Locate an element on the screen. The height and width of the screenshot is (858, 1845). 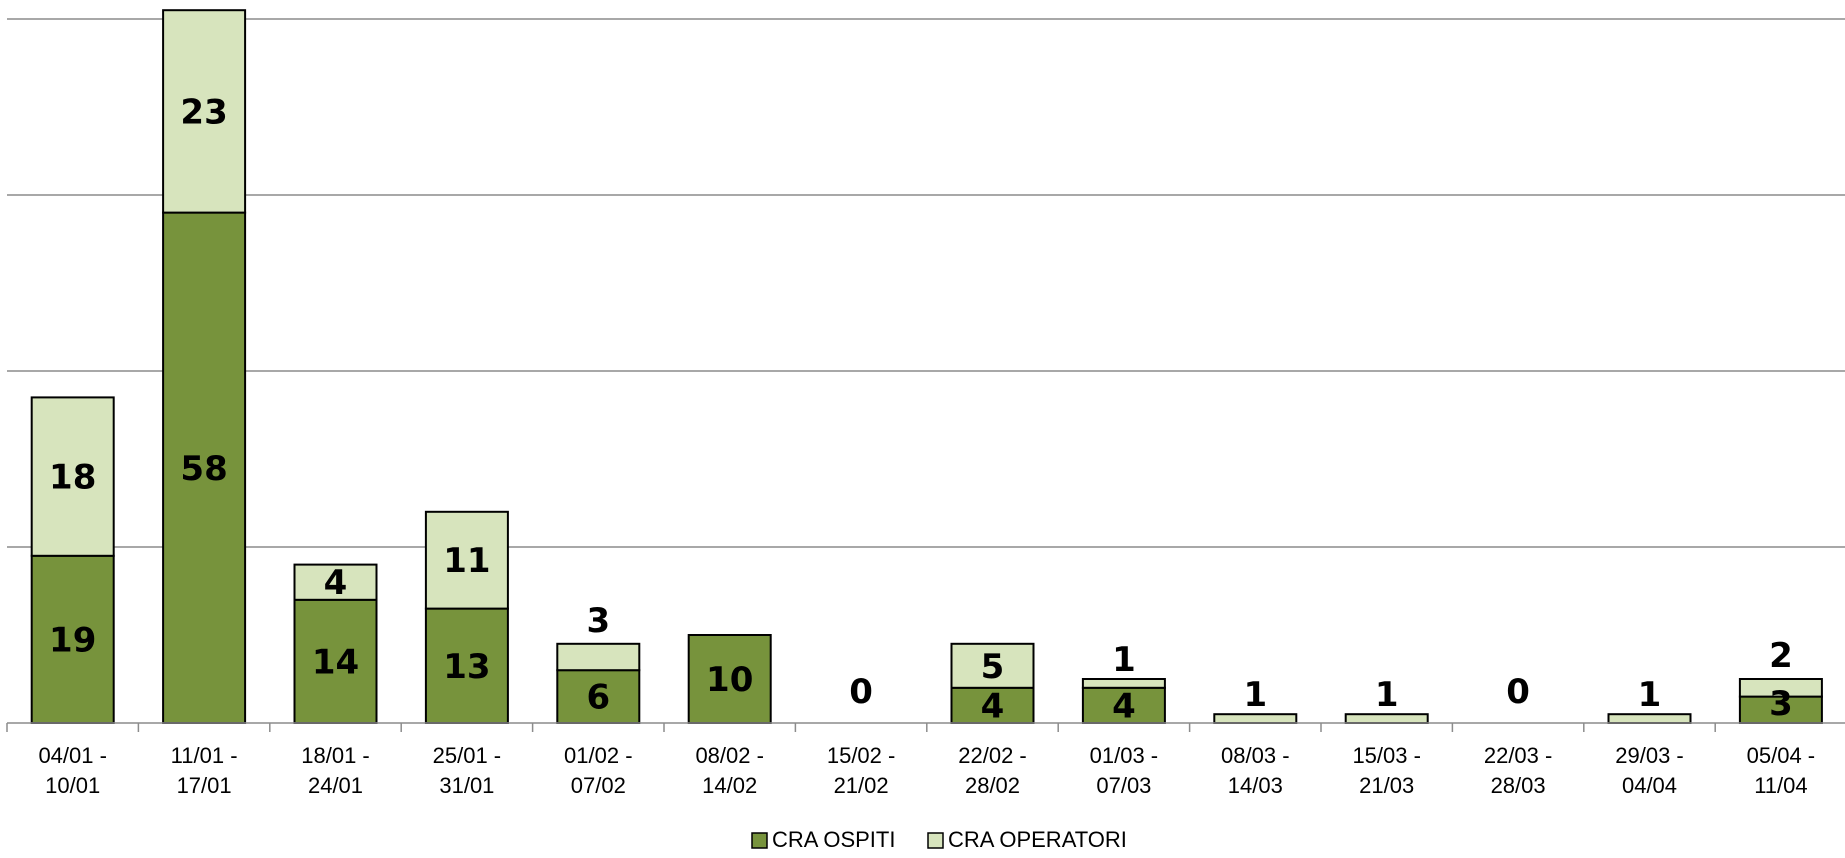
legend-item-cra-ospiti: CRA OSPITI is located at coordinates (823, 839).